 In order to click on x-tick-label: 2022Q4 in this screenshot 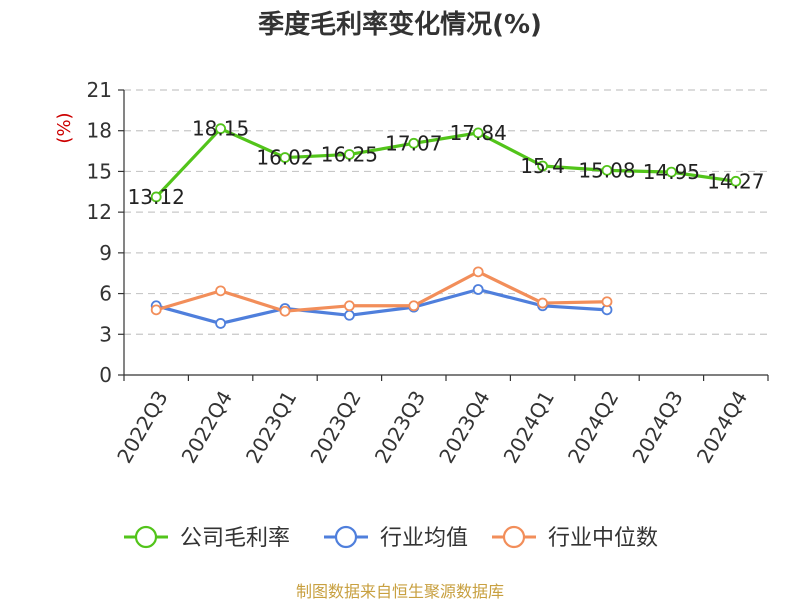, I will do `click(207, 427)`.